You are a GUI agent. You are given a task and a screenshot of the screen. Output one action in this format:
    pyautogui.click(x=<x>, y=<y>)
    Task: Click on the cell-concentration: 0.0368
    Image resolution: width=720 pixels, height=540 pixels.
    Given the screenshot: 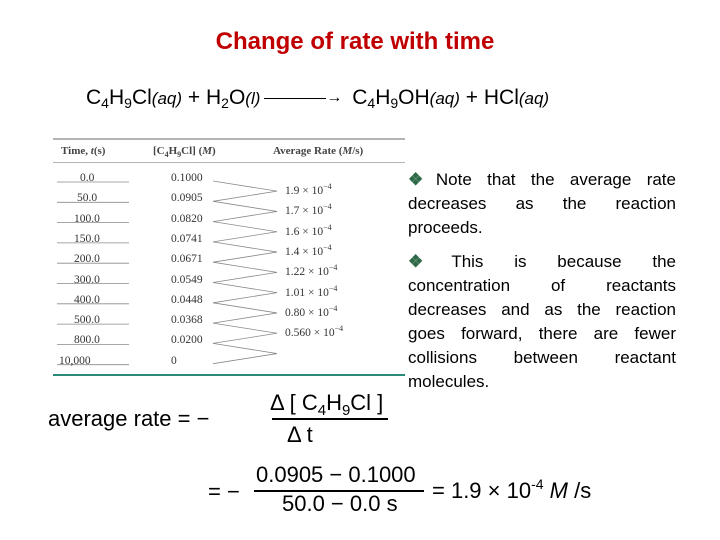 What is the action you would take?
    pyautogui.click(x=187, y=320)
    